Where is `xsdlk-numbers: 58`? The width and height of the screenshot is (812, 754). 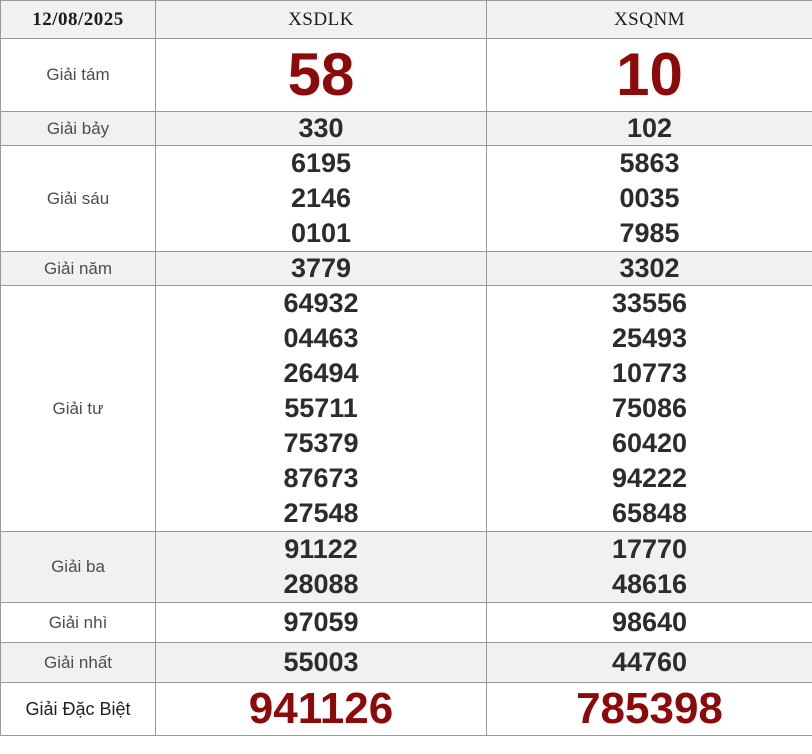
xsdlk-numbers: 58 is located at coordinates (321, 75).